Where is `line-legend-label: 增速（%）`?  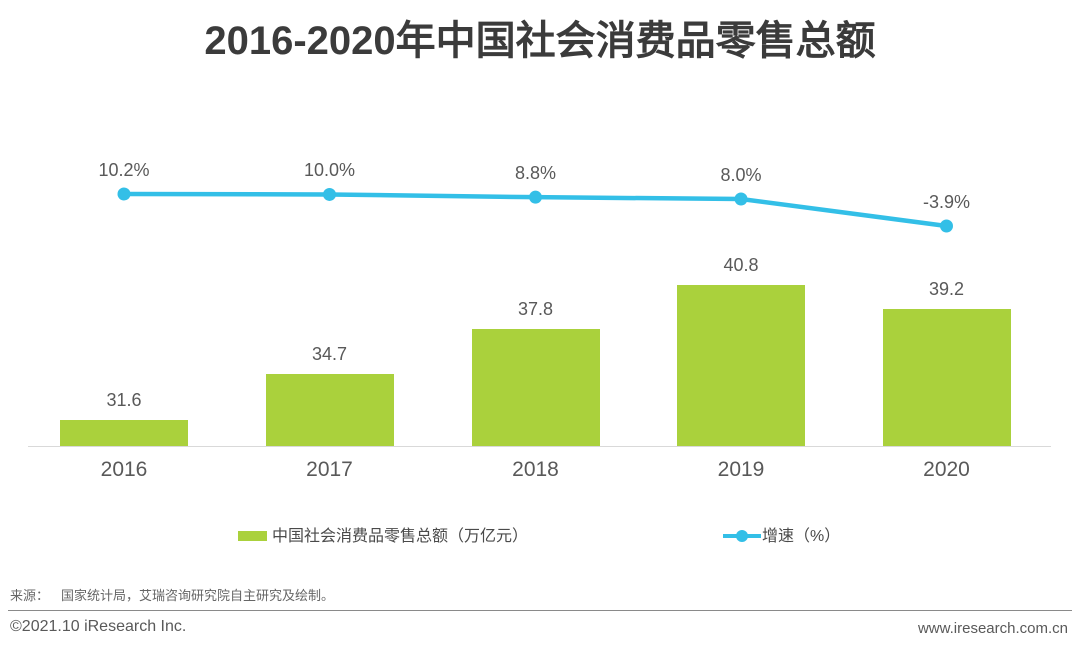 line-legend-label: 增速（%） is located at coordinates (801, 536).